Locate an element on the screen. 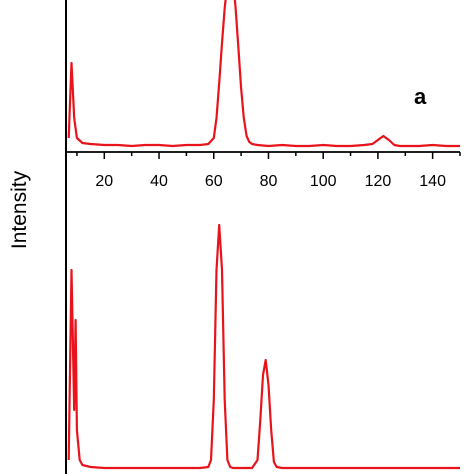  y-axis-label-wrap: Intensity is located at coordinates (20, 210).